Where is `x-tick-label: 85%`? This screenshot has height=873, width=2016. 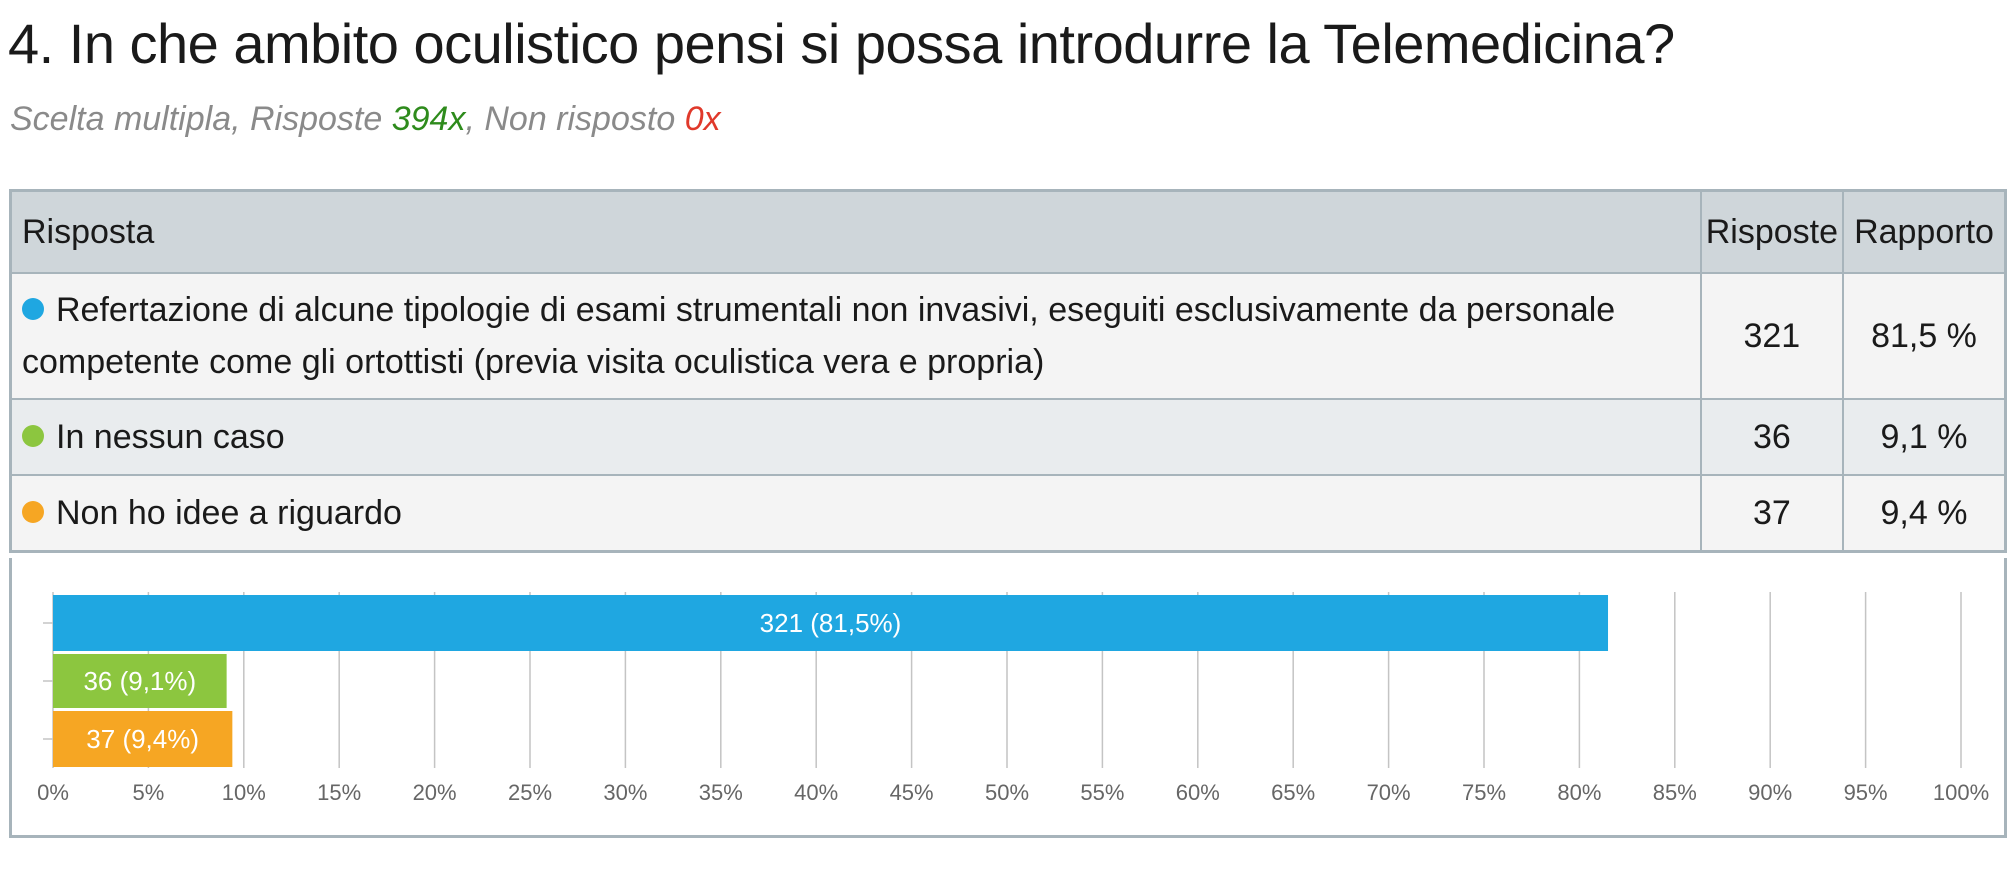
x-tick-label: 85% is located at coordinates (1675, 792).